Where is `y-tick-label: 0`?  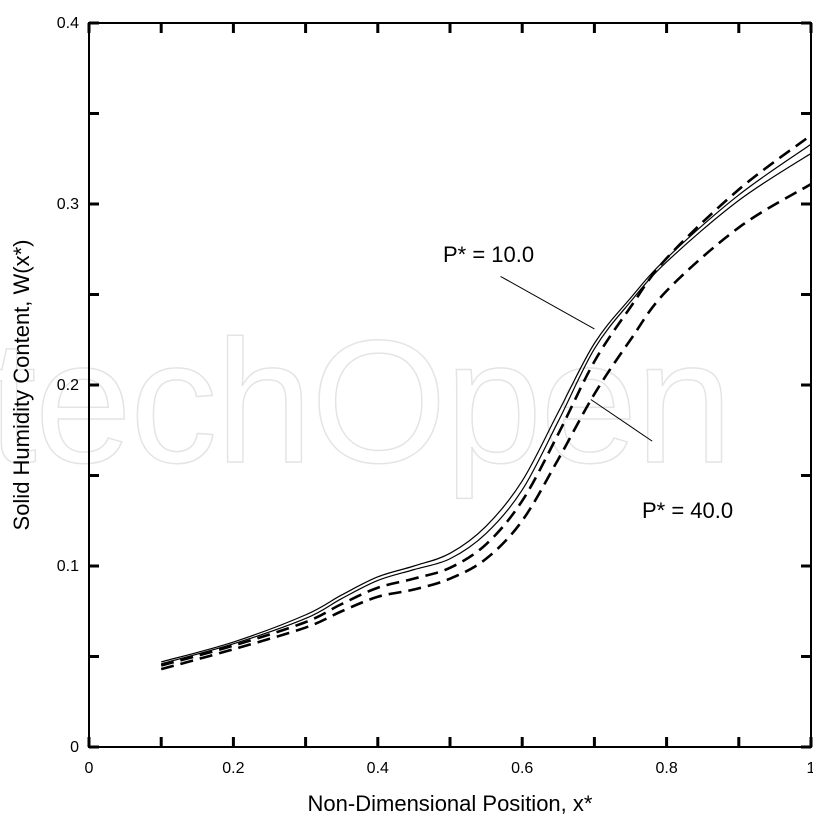 y-tick-label: 0 is located at coordinates (74, 747).